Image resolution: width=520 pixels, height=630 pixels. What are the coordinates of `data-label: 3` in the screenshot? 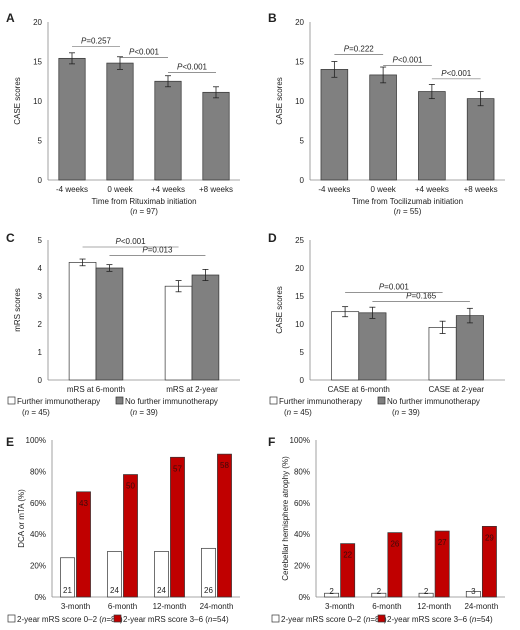 It's located at (473, 591).